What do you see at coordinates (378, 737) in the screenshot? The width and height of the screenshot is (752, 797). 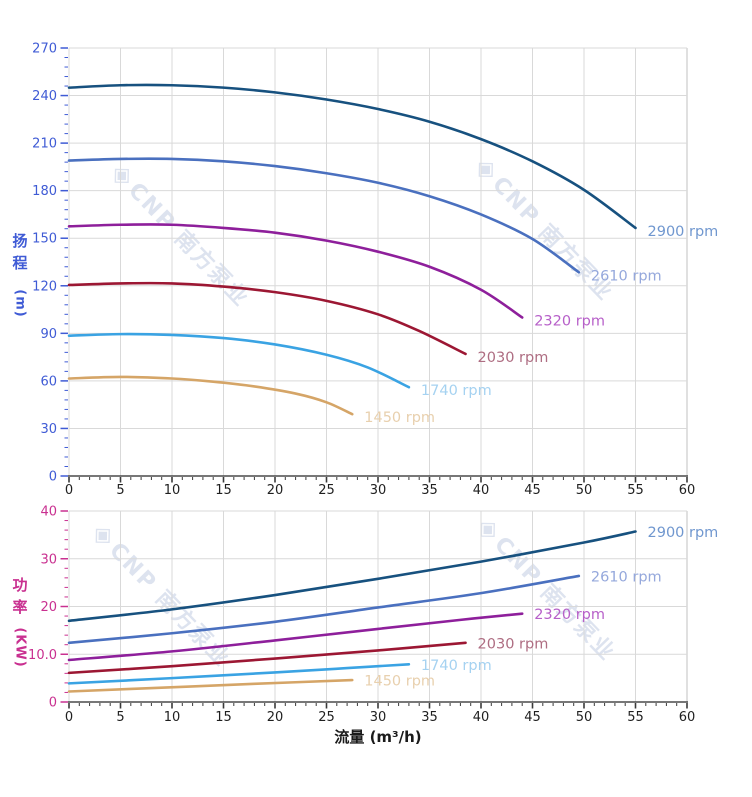 I see `flow-axis-title: 流量 (m³/h)` at bounding box center [378, 737].